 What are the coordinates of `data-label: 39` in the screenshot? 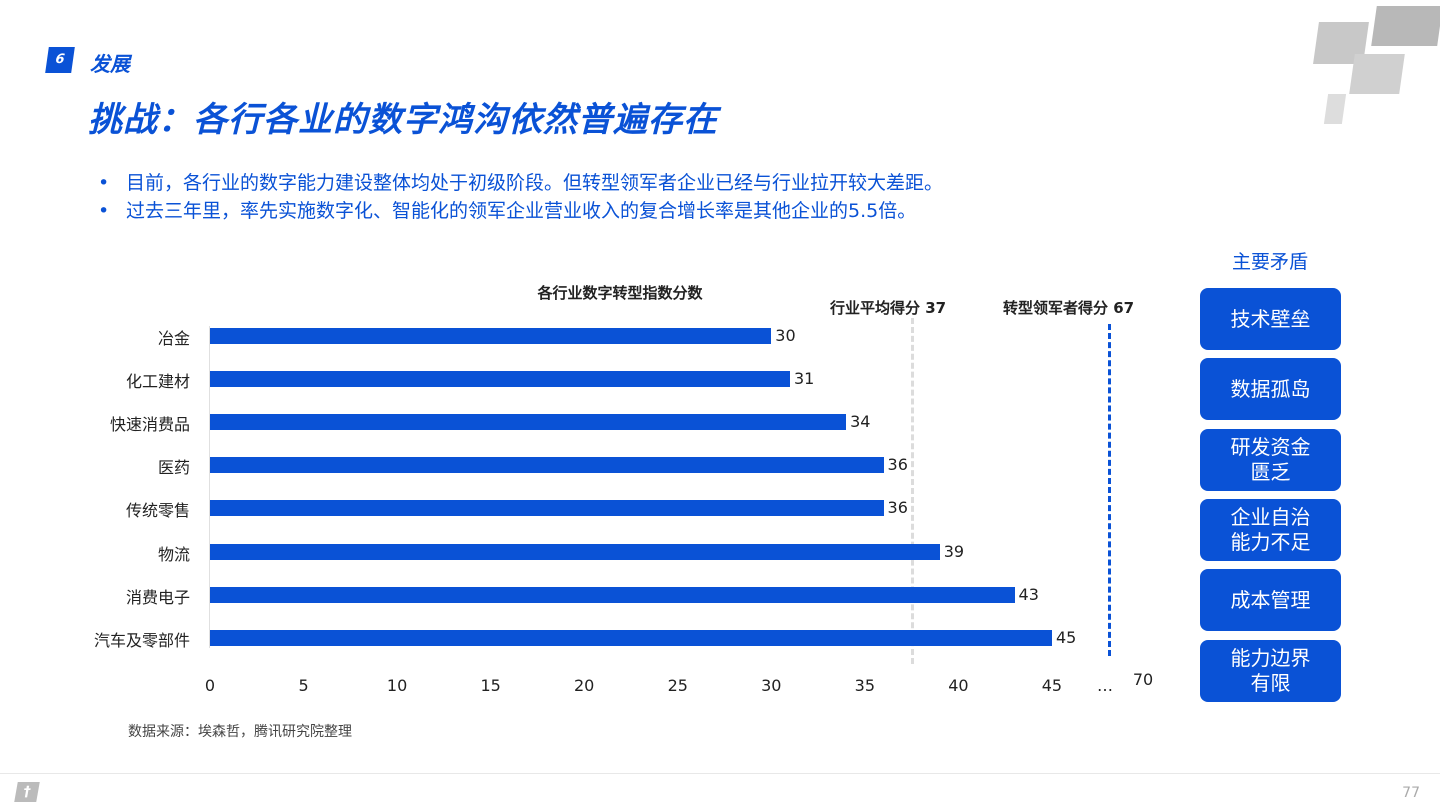 It's located at (954, 551).